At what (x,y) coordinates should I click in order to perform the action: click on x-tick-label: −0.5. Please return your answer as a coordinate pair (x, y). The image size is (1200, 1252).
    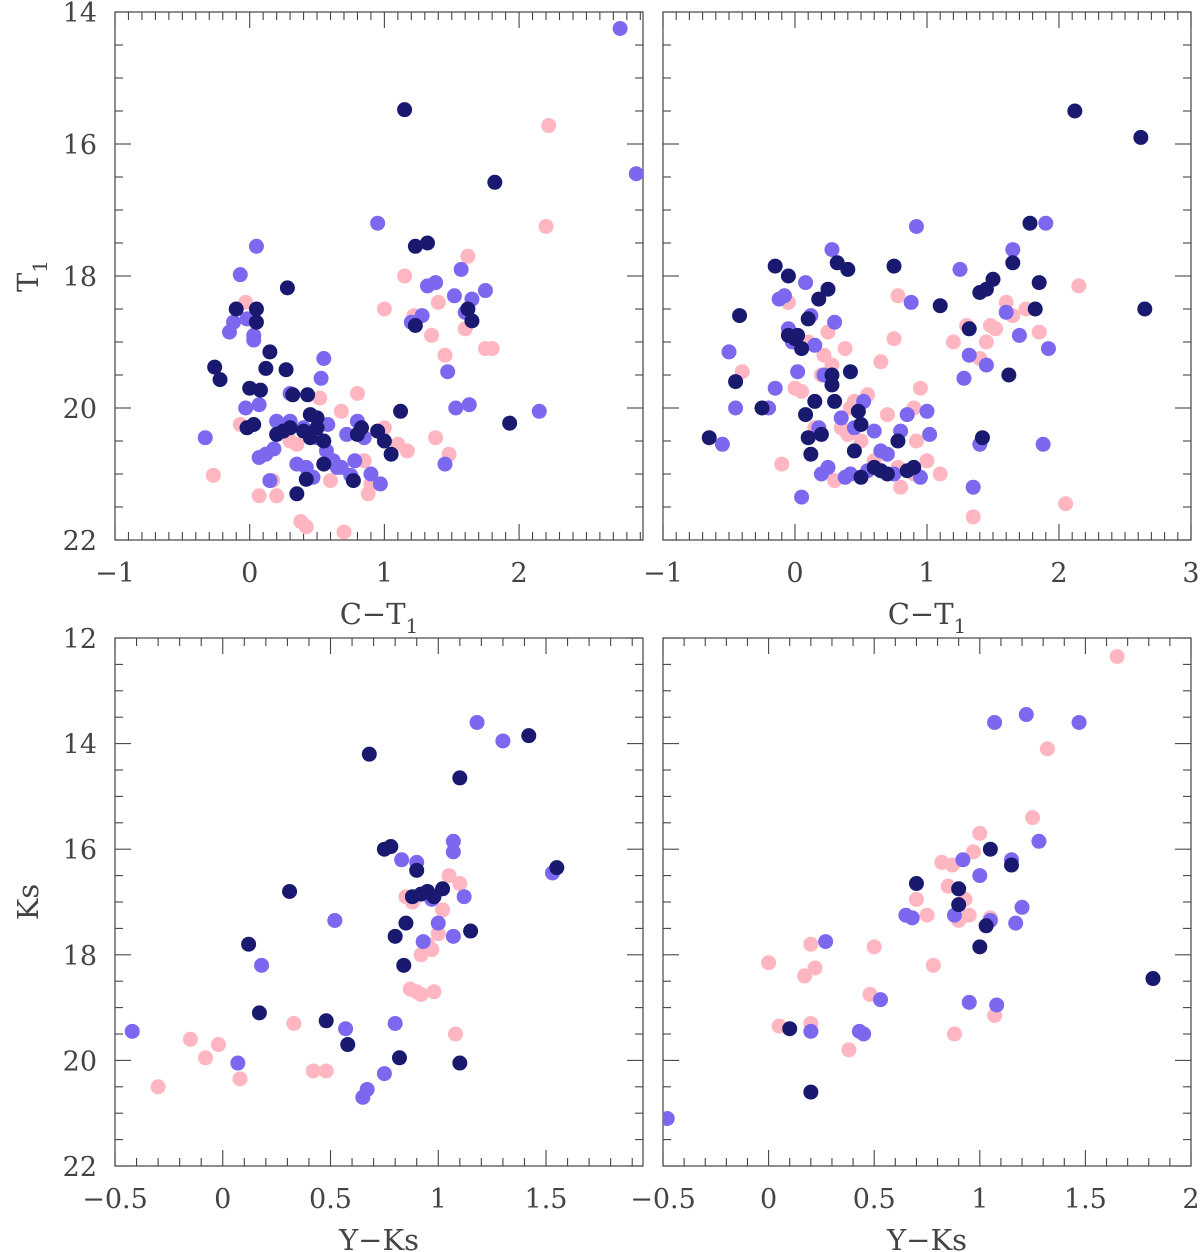
    Looking at the image, I should click on (115, 1199).